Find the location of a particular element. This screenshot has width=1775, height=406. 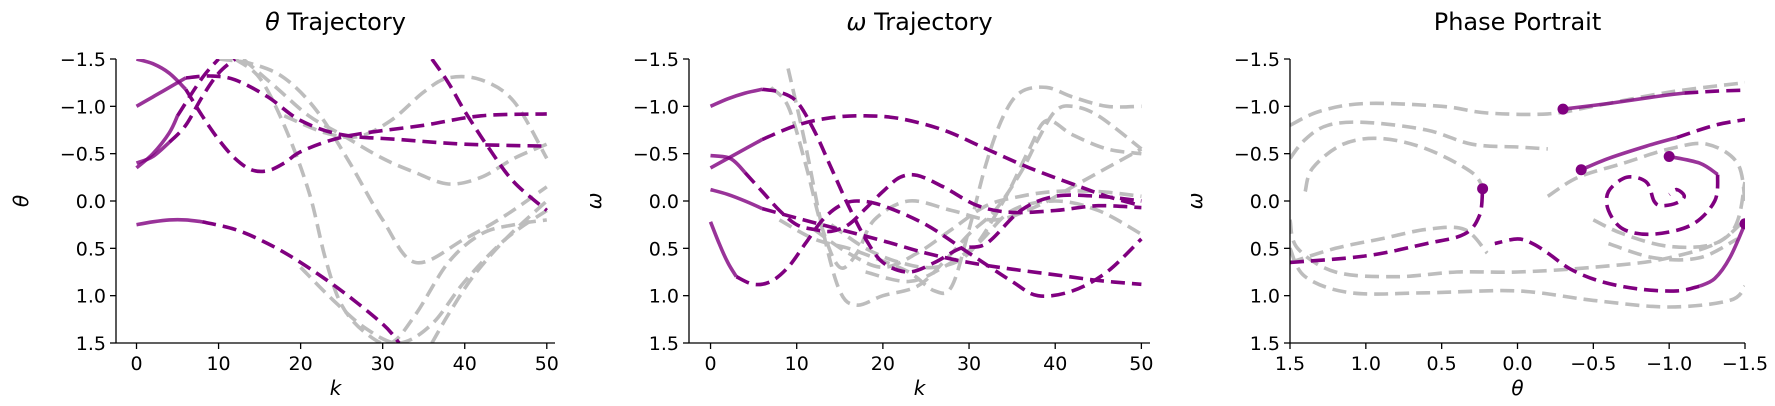

chart-title-symbol: ω is located at coordinates (856, 22).